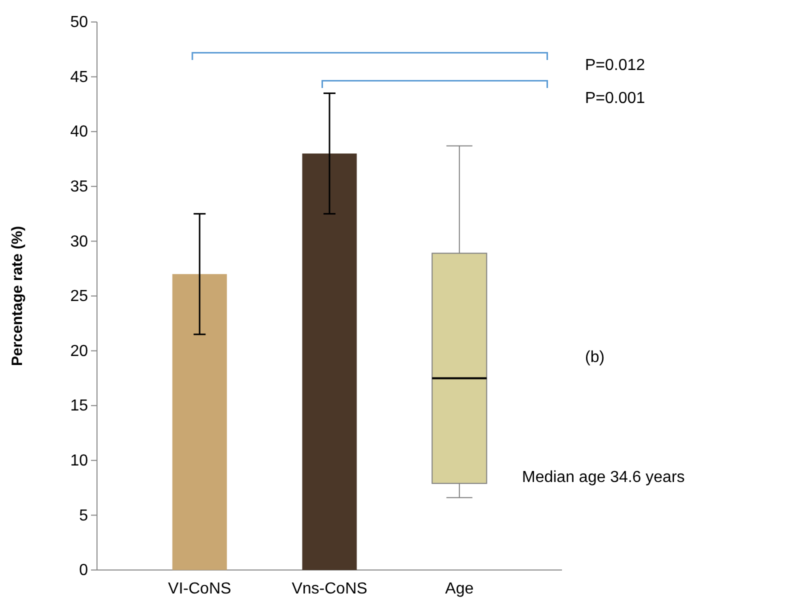  What do you see at coordinates (615, 98) in the screenshot?
I see `text: P=0.001` at bounding box center [615, 98].